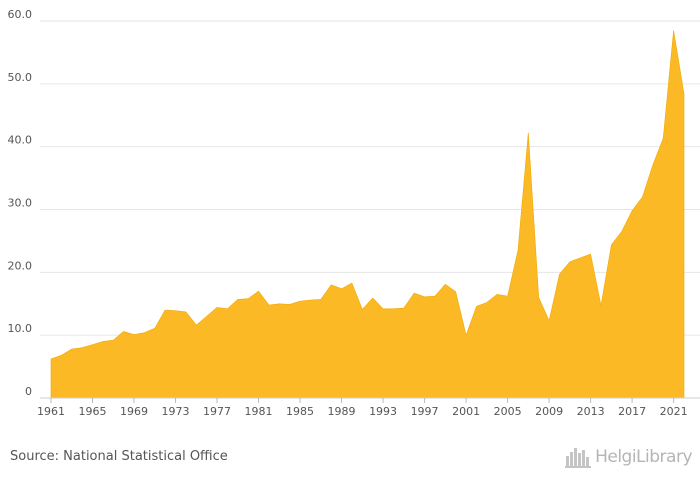 The height and width of the screenshot is (483, 700). Describe the element at coordinates (466, 411) in the screenshot. I see `x-tick-label: 2001` at that location.